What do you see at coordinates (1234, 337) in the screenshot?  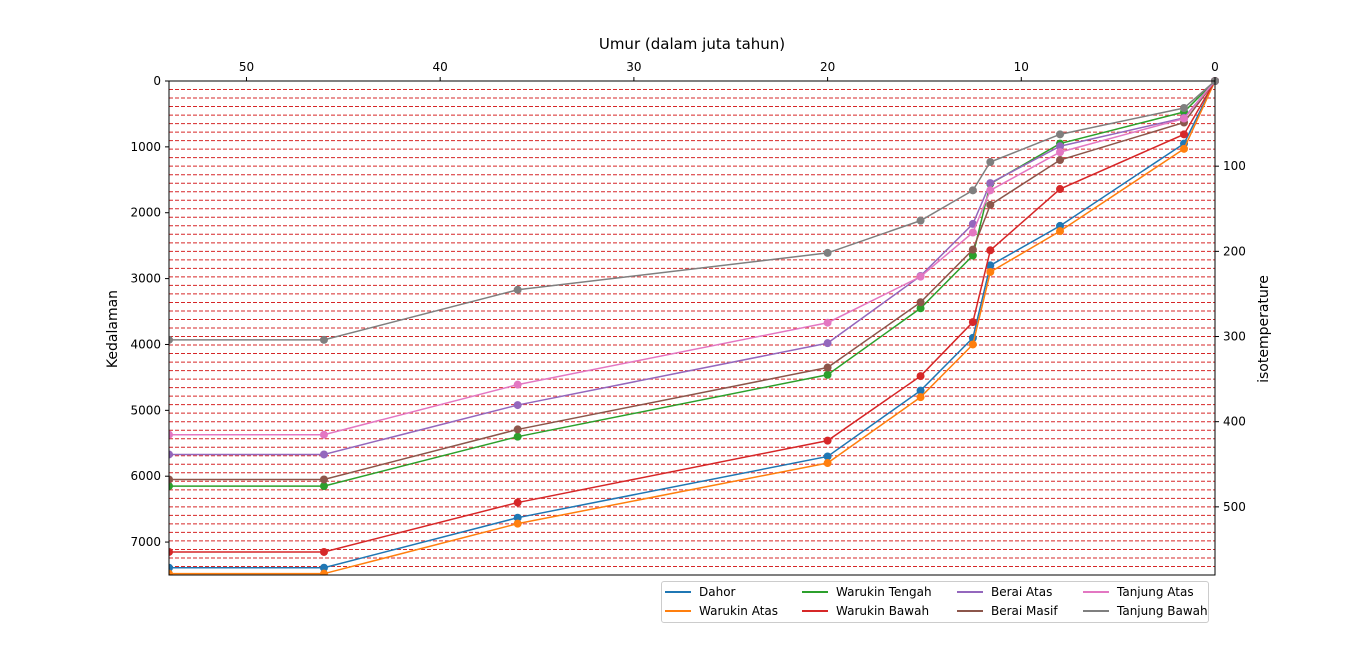 I see `y2-tick-label: 300` at bounding box center [1234, 337].